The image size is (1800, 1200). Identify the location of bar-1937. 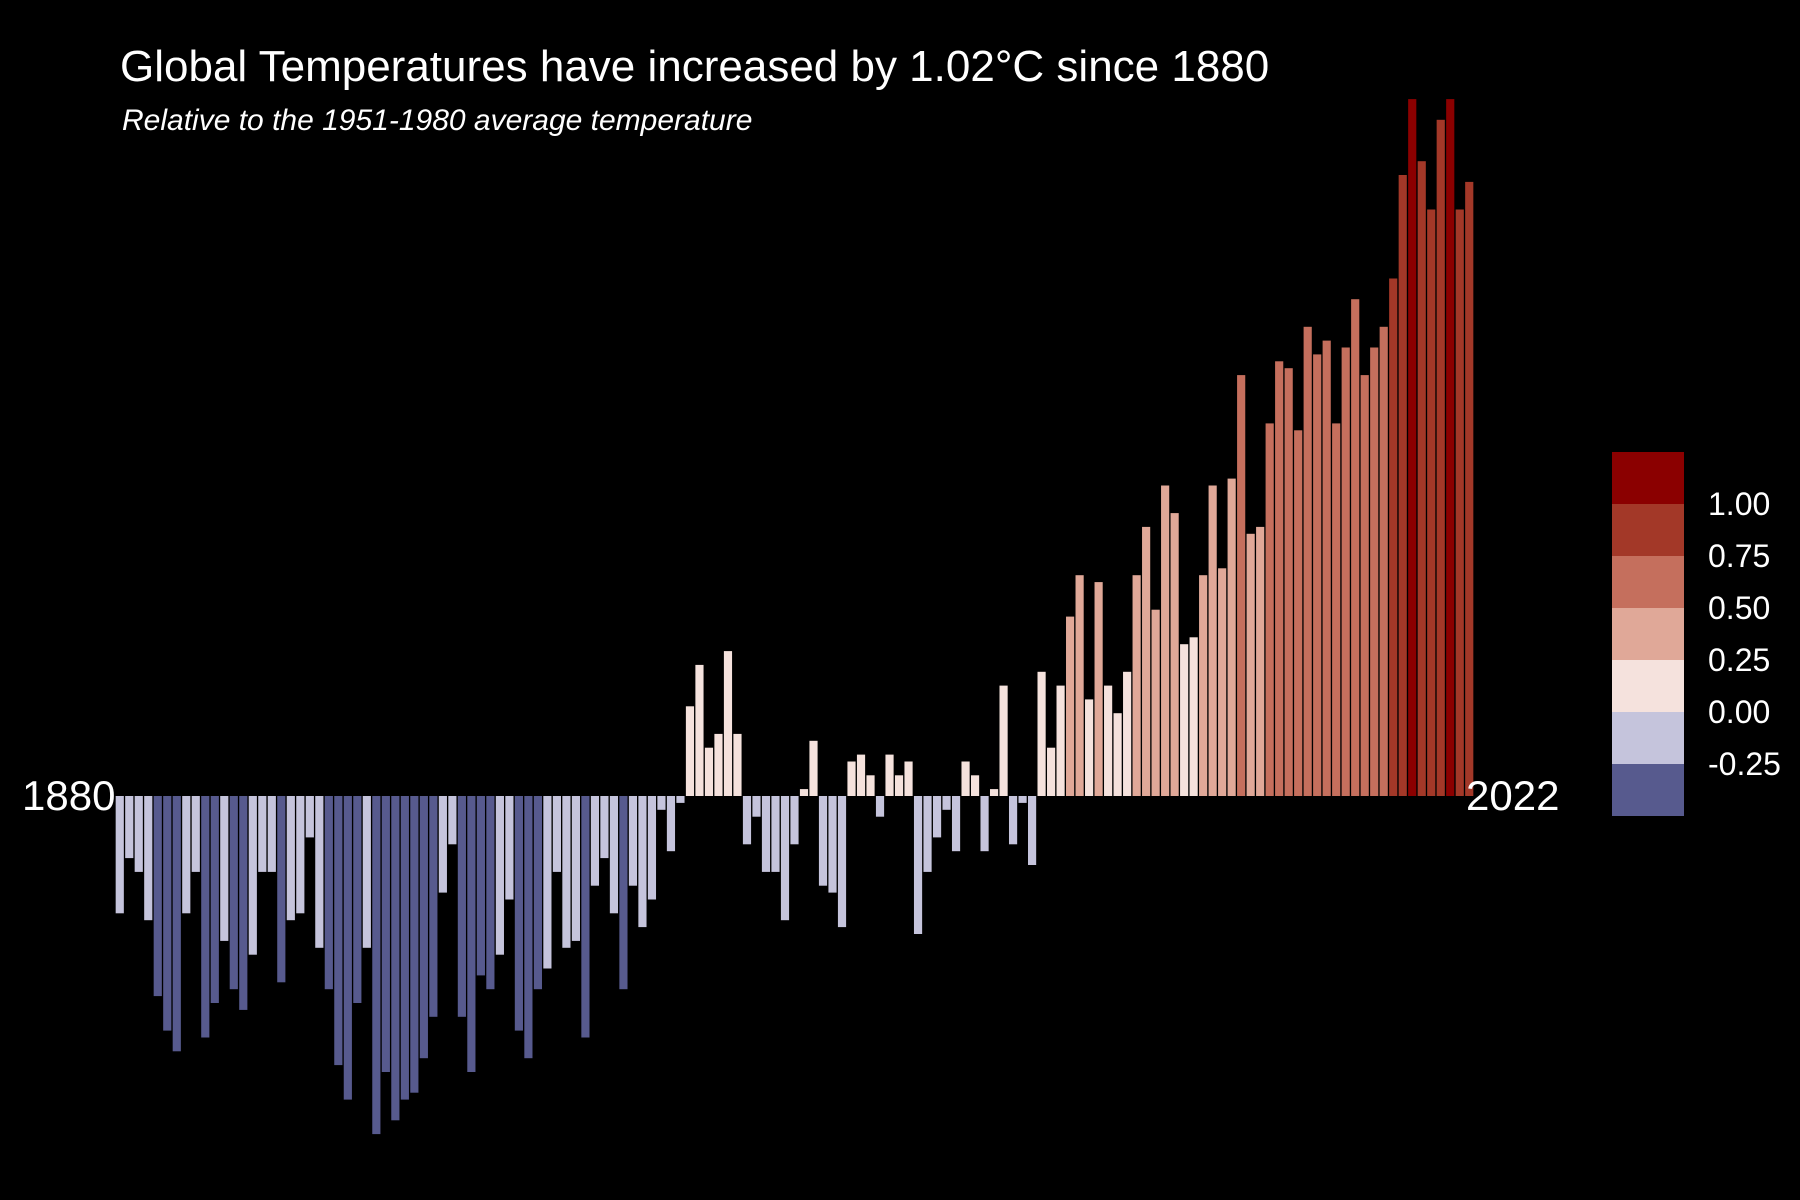
(661, 803).